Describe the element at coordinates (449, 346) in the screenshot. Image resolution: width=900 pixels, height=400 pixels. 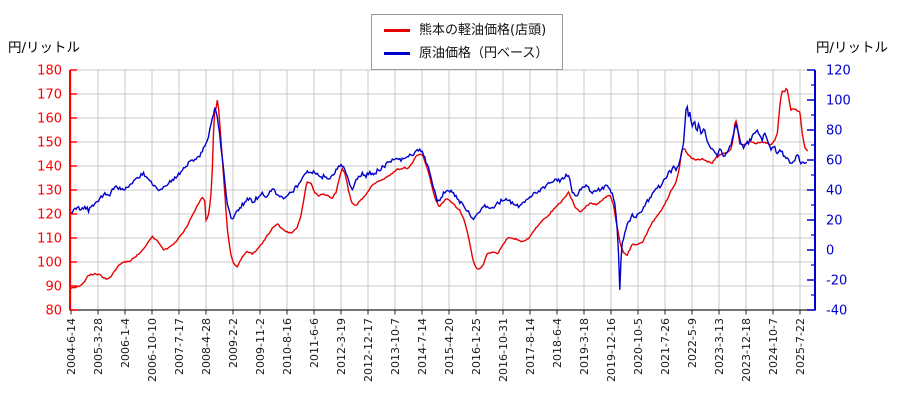
I see `x-tick-label: 2015-4-20` at that location.